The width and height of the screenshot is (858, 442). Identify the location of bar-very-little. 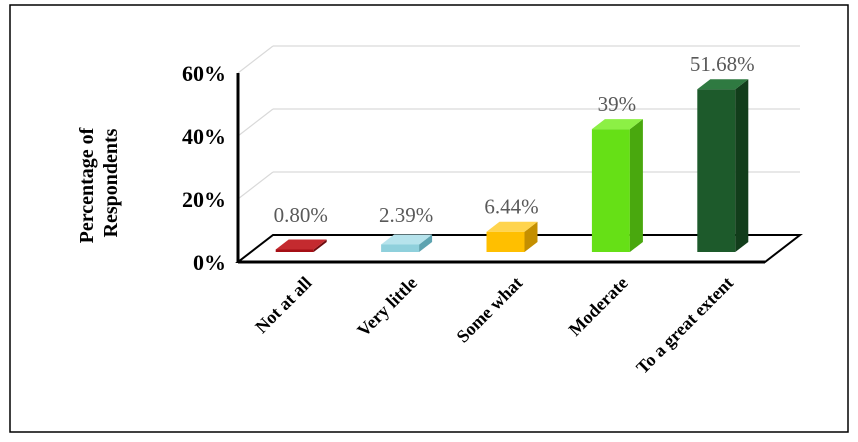
(407, 243).